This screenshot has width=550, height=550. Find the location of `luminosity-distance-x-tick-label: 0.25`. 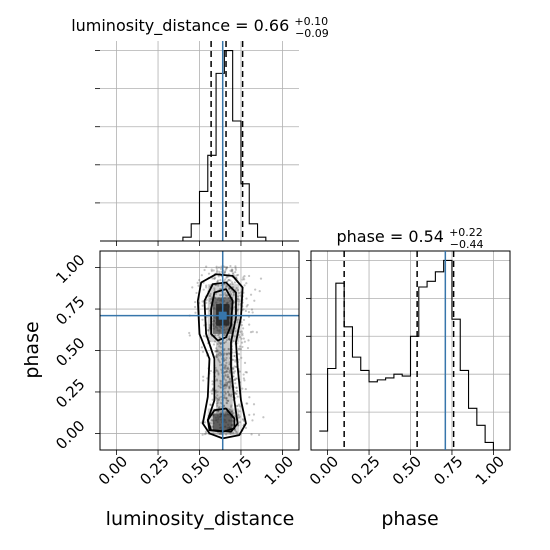

luminosity-distance-x-tick-label: 0.25 is located at coordinates (154, 470).